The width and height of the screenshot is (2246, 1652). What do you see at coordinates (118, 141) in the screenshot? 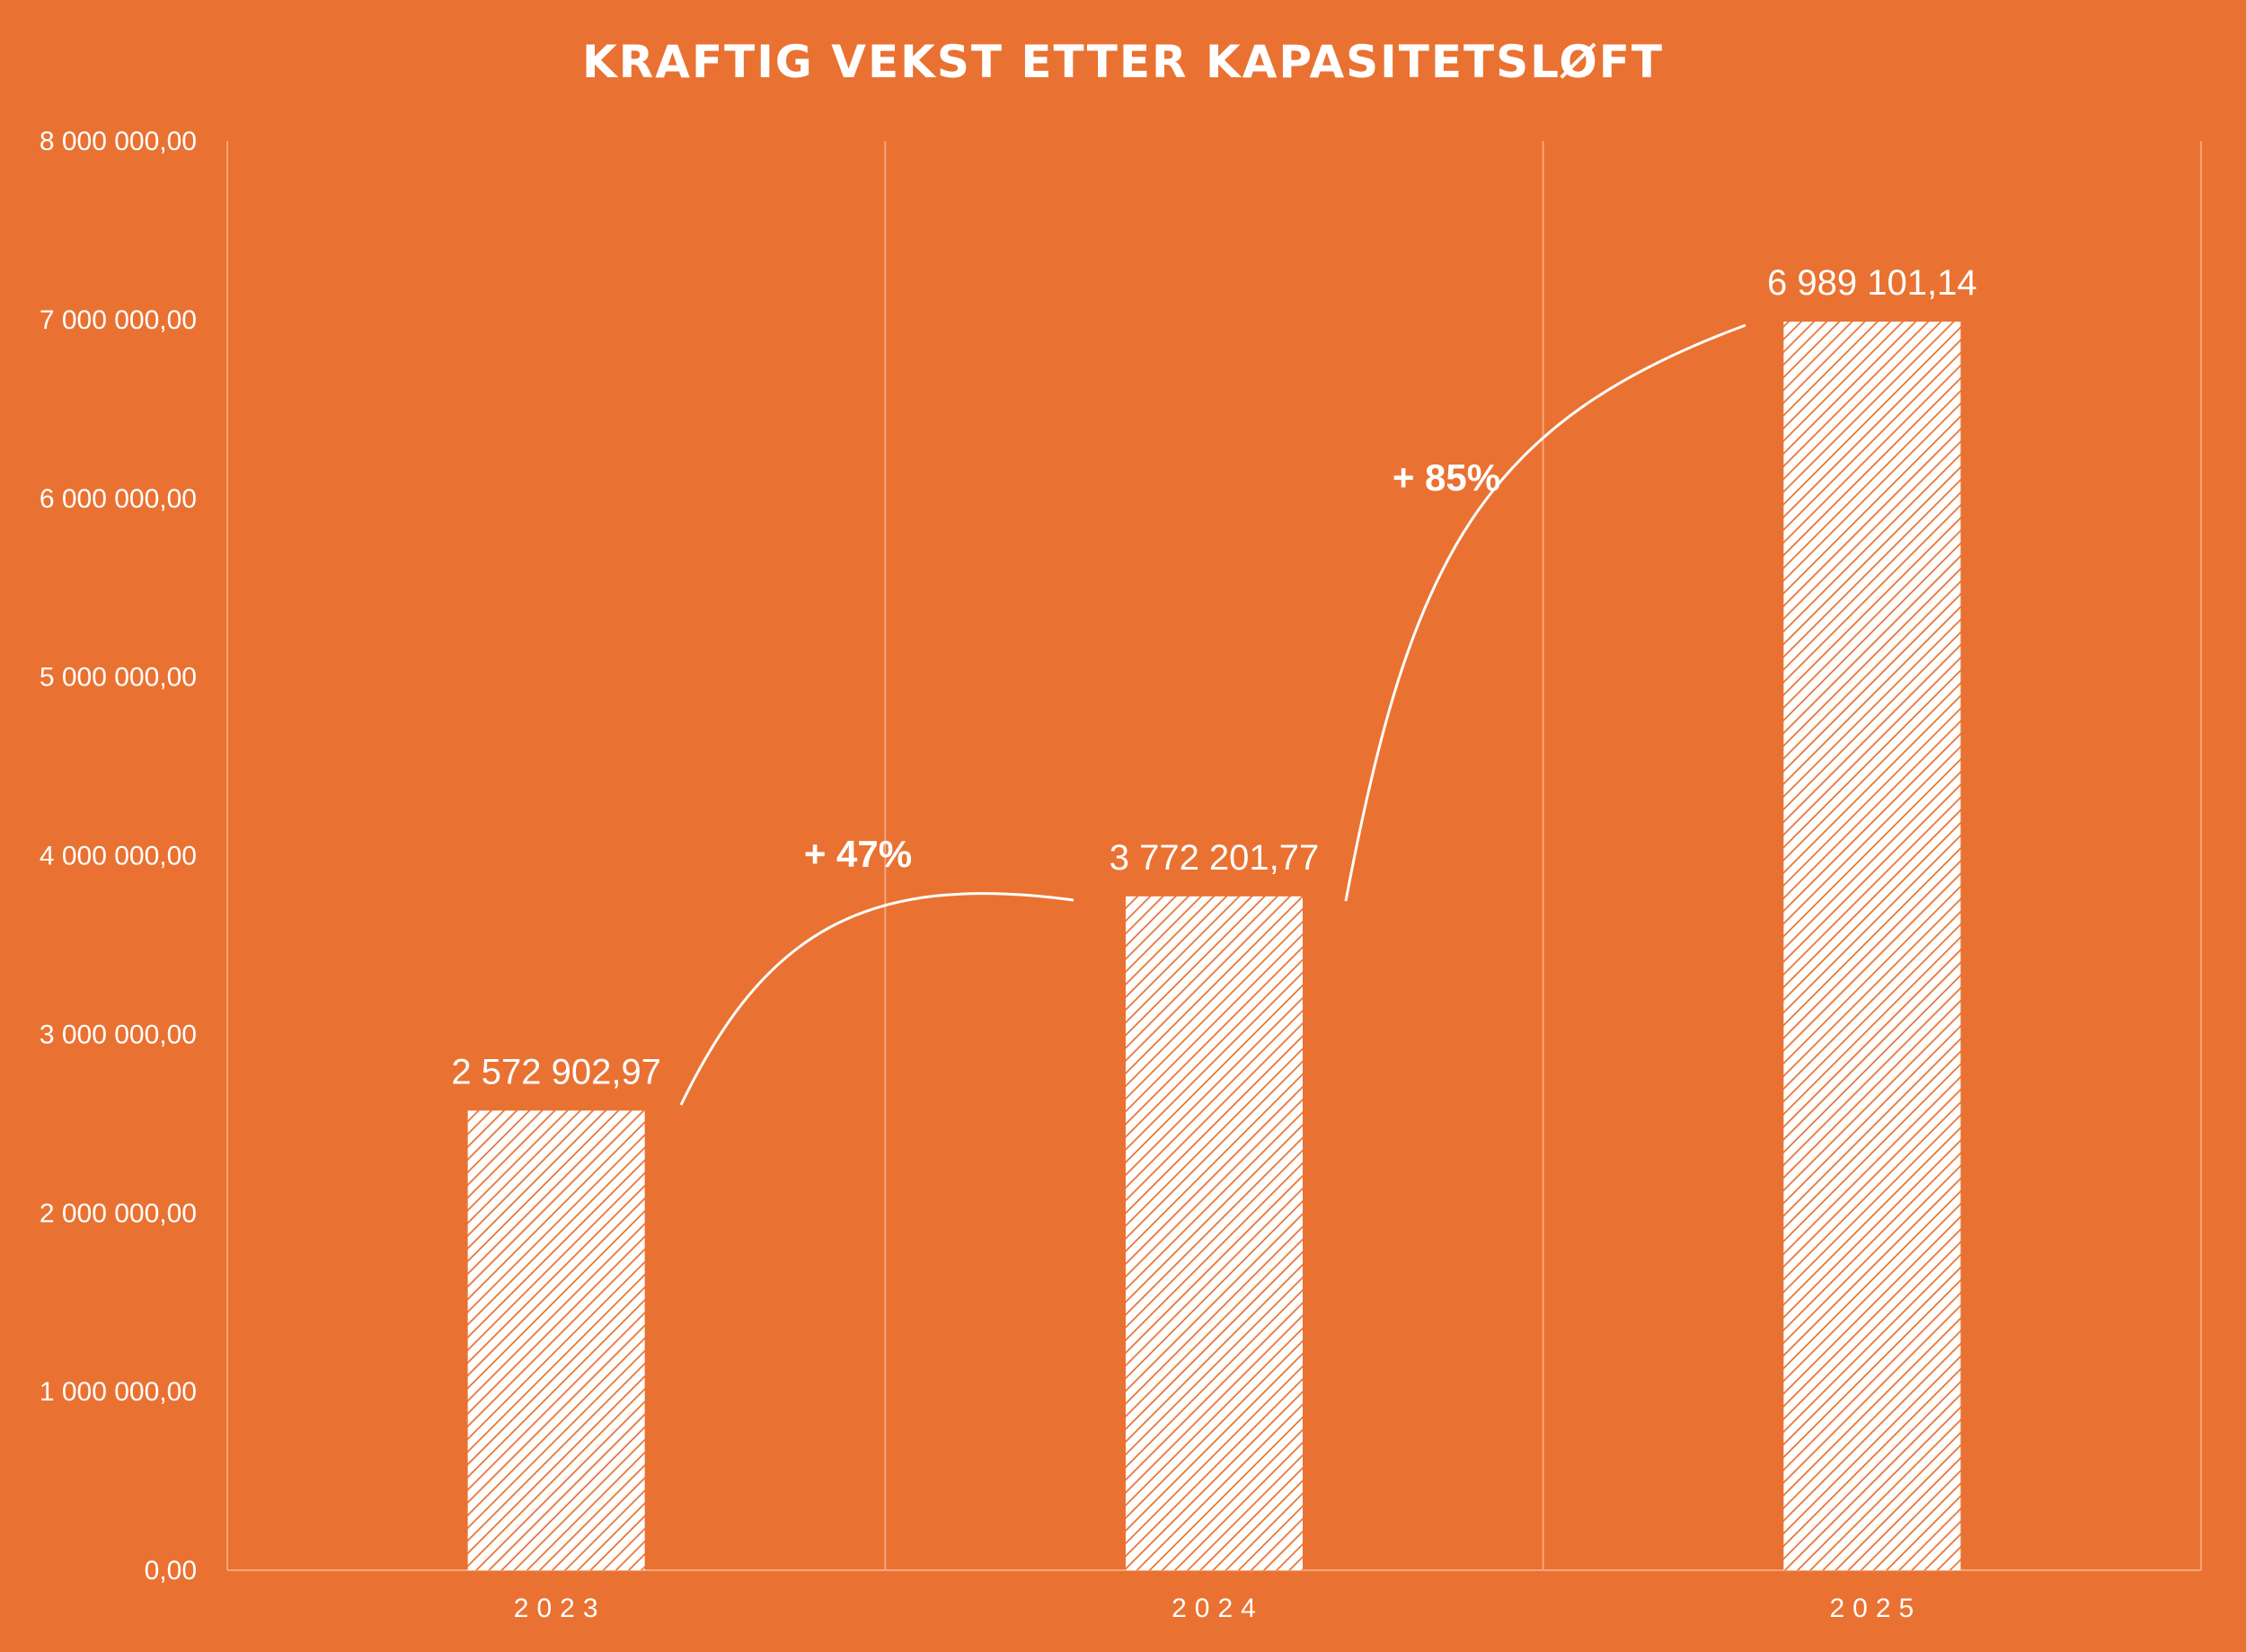
I see `y-tick-label: 8 000 000,00` at bounding box center [118, 141].